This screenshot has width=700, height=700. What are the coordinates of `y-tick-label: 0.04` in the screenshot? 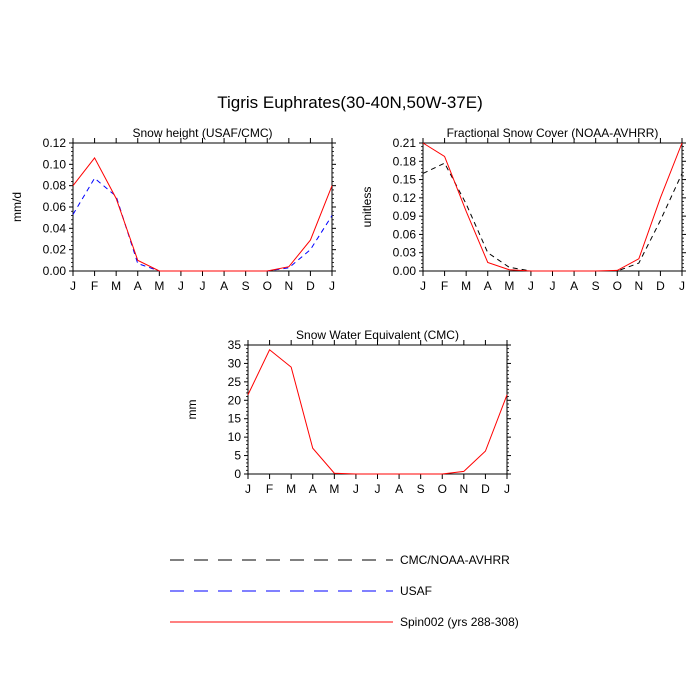 It's located at (55, 228).